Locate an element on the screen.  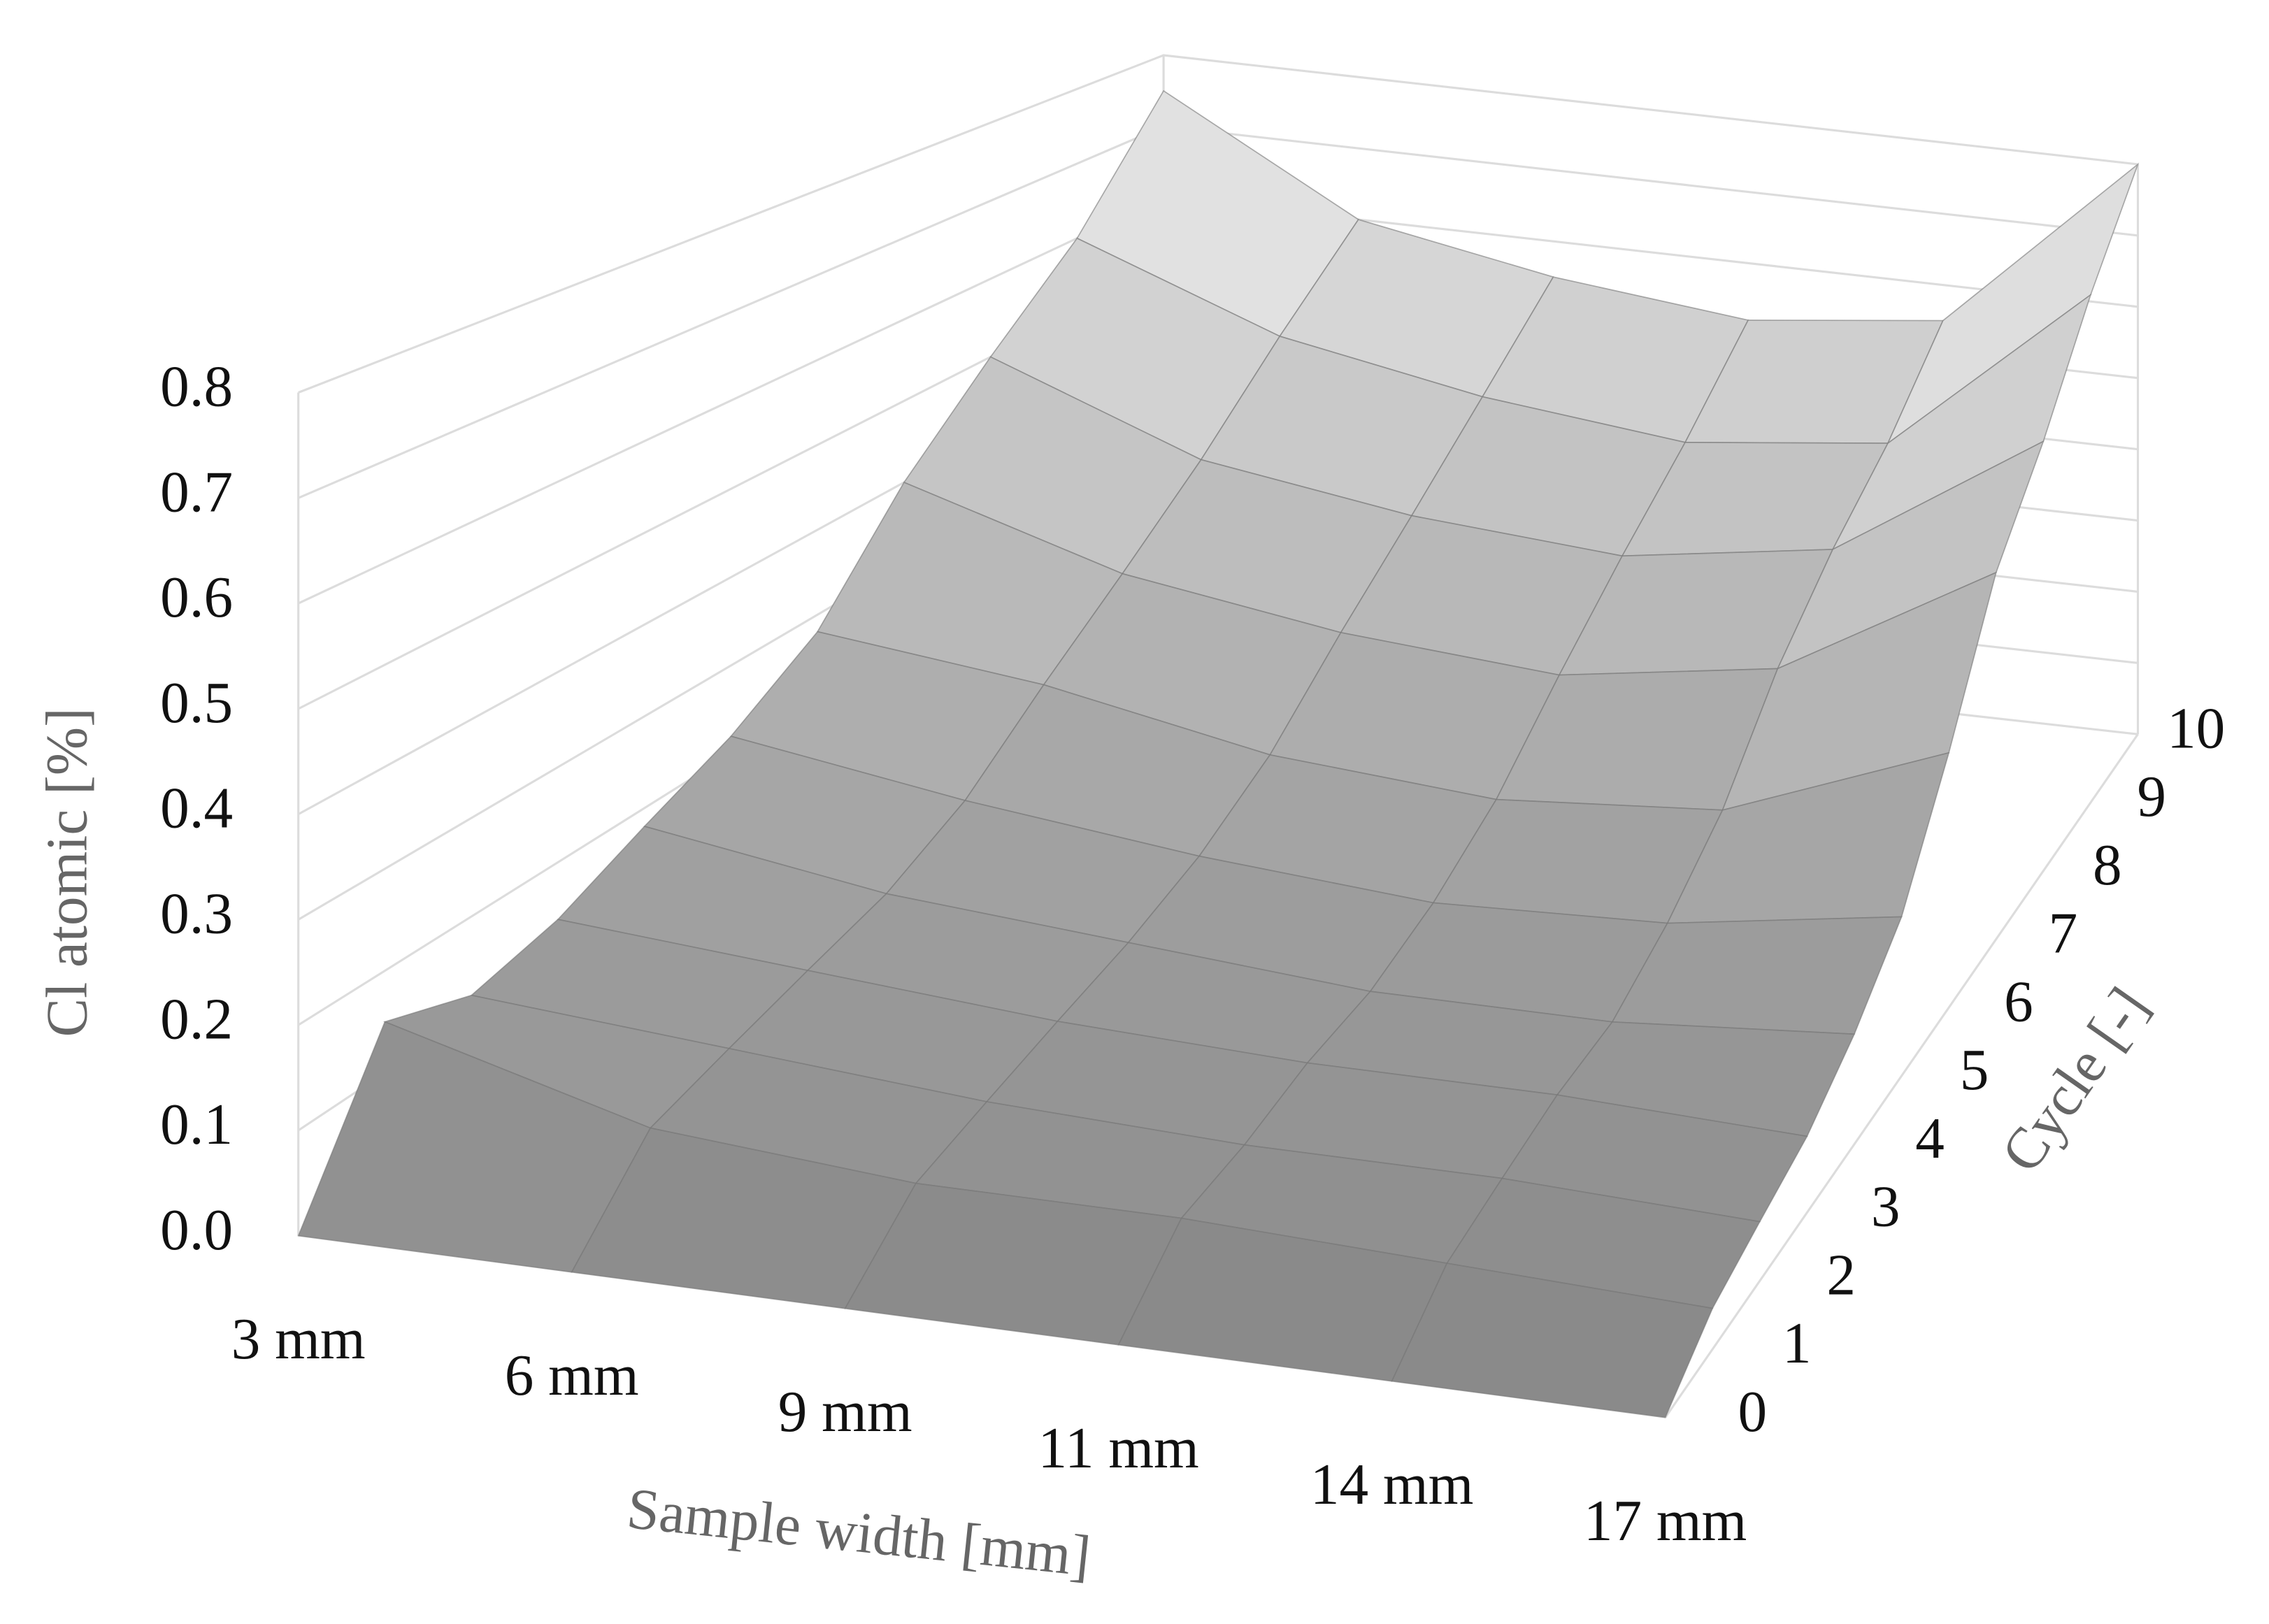
depth-tick-label: 0 is located at coordinates (1753, 1411).